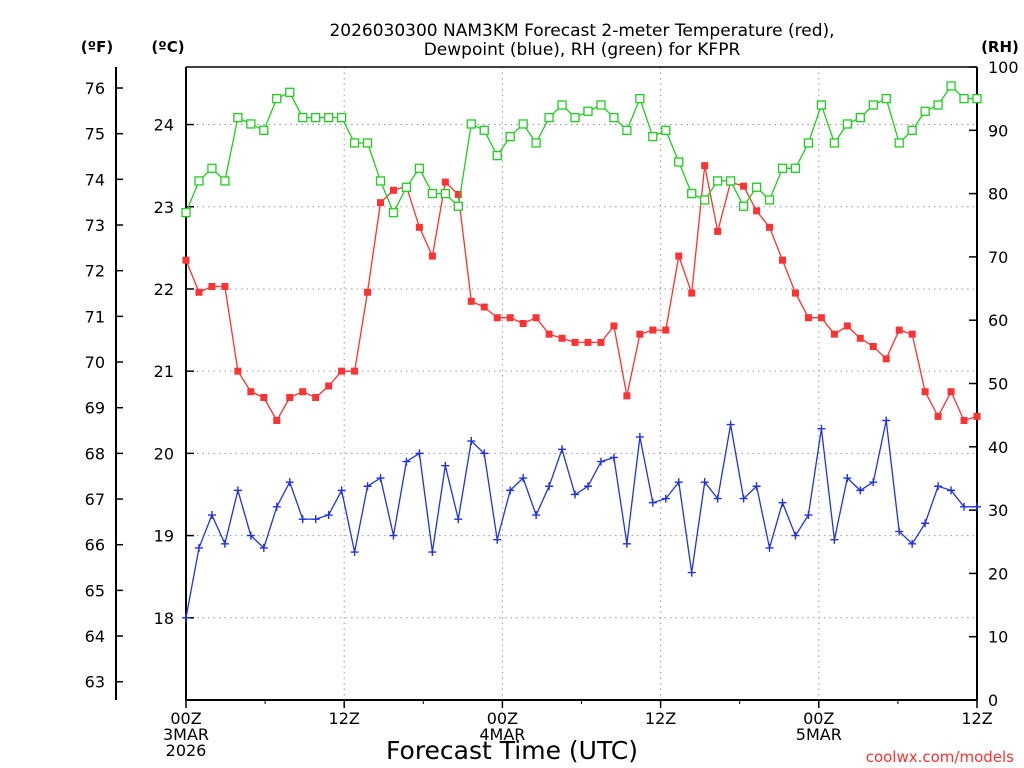 The height and width of the screenshot is (768, 1024). I want to click on 2-meter-temperature-point-48, so click(808, 318).